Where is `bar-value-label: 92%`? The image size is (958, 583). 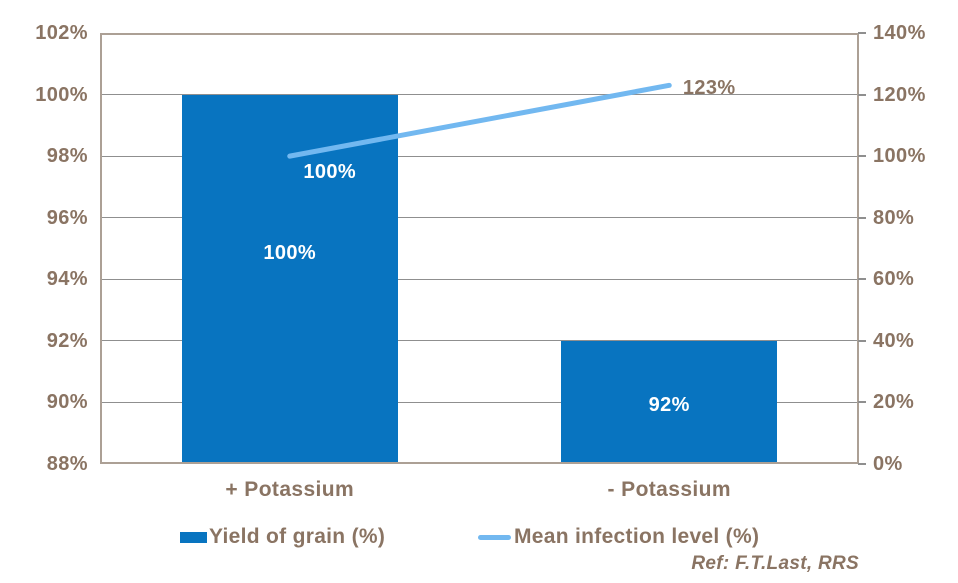 bar-value-label: 92% is located at coordinates (669, 405).